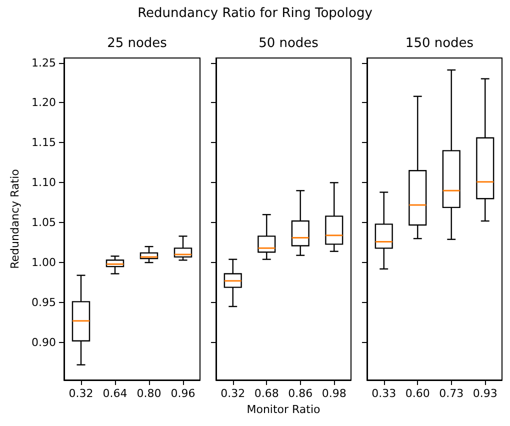 This screenshot has height=426, width=510. I want to click on y-tick-label: 1.20, so click(44, 103).